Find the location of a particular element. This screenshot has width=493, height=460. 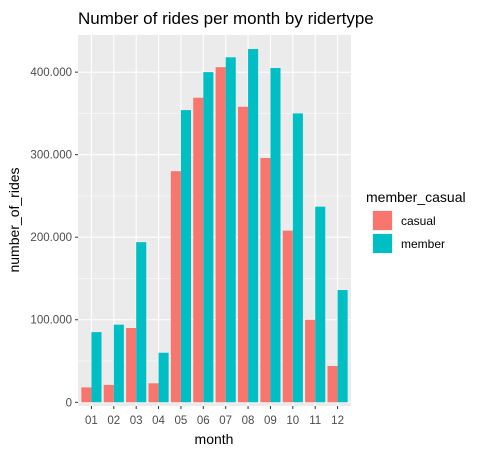

x-tick-label: 01 is located at coordinates (91, 421).